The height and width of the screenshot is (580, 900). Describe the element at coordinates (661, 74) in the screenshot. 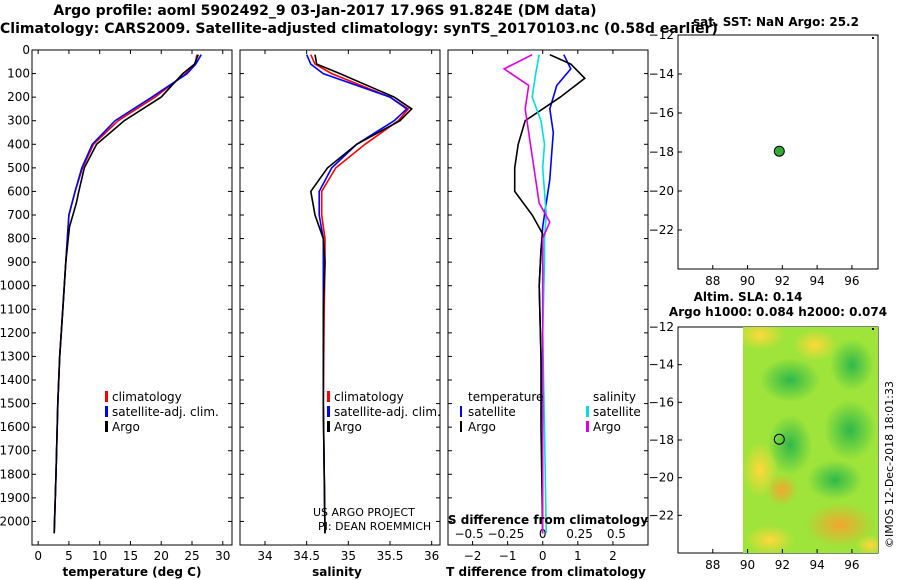

I see `map-y-tick-label: −14` at that location.